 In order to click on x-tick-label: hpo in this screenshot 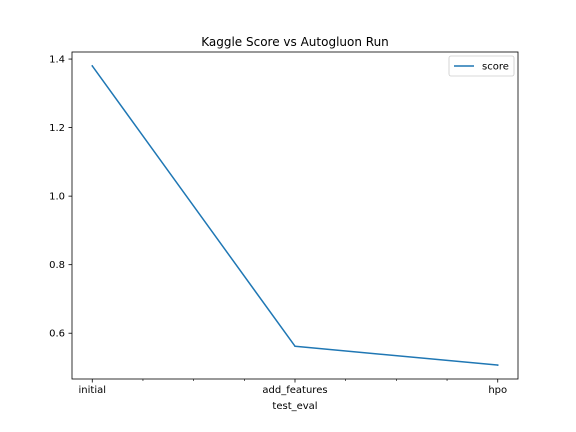, I will do `click(497, 390)`.